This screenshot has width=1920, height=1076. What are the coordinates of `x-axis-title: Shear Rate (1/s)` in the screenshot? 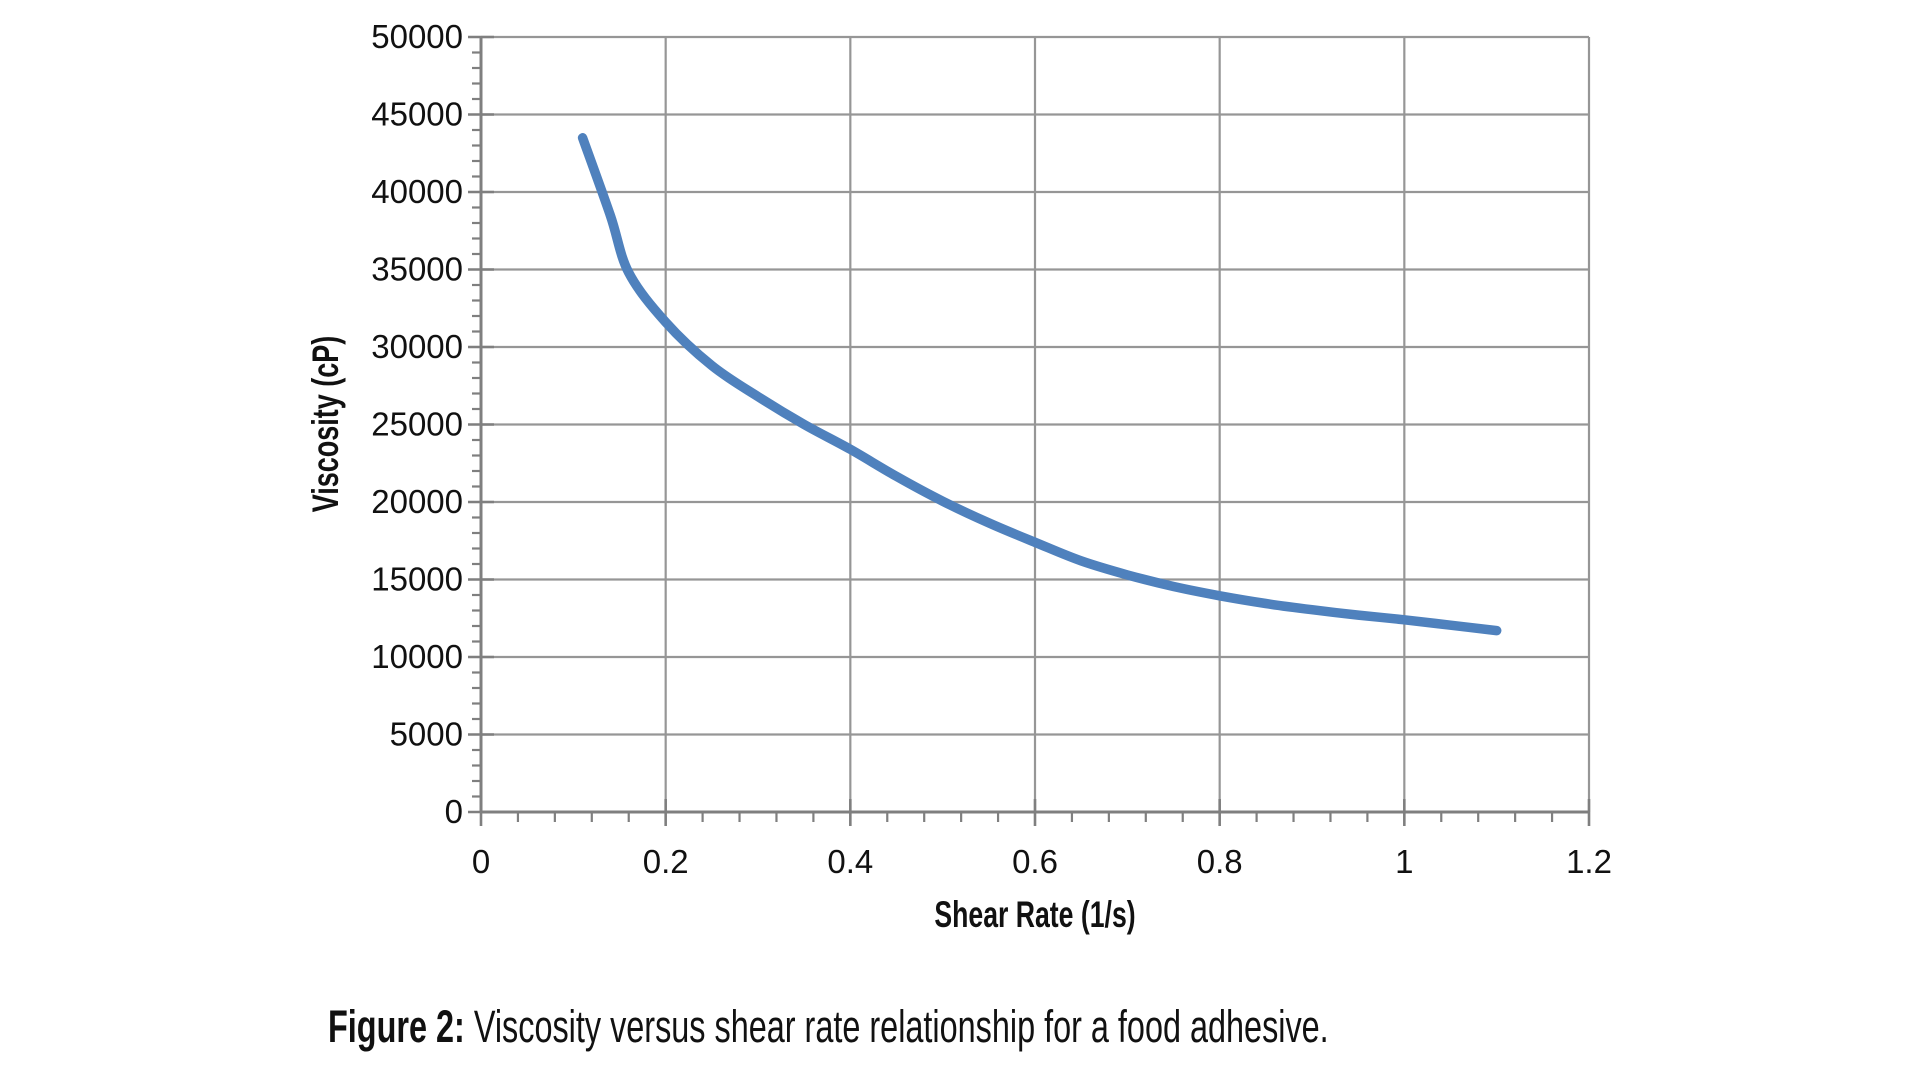 It's located at (1034, 914).